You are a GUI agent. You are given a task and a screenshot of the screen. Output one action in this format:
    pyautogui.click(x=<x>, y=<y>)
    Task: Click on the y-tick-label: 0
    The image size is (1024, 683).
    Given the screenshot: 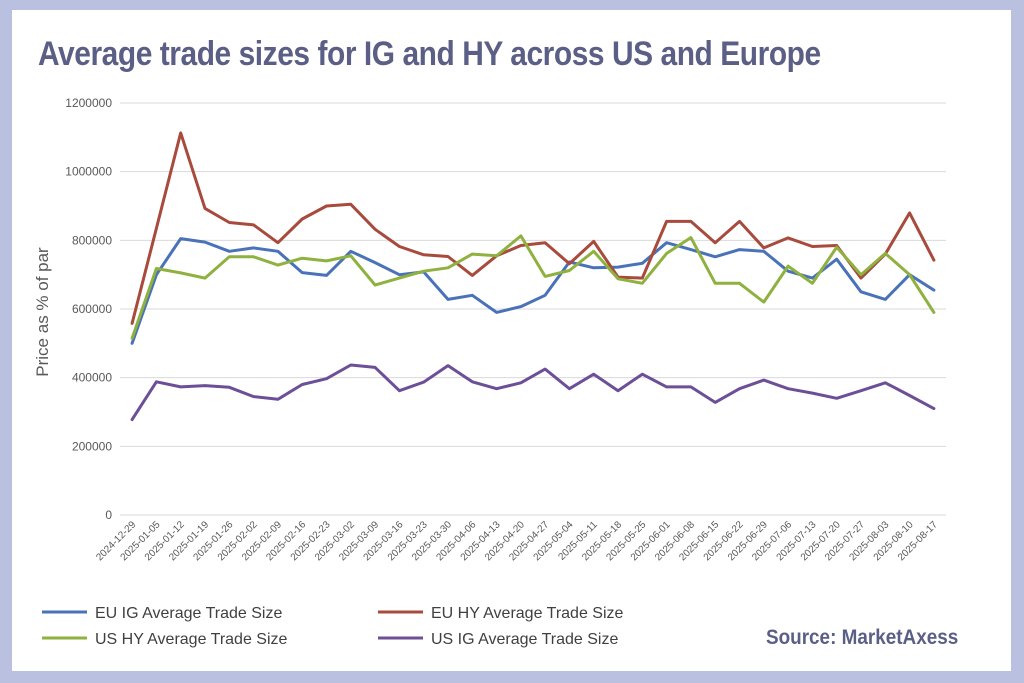 What is the action you would take?
    pyautogui.click(x=108, y=515)
    